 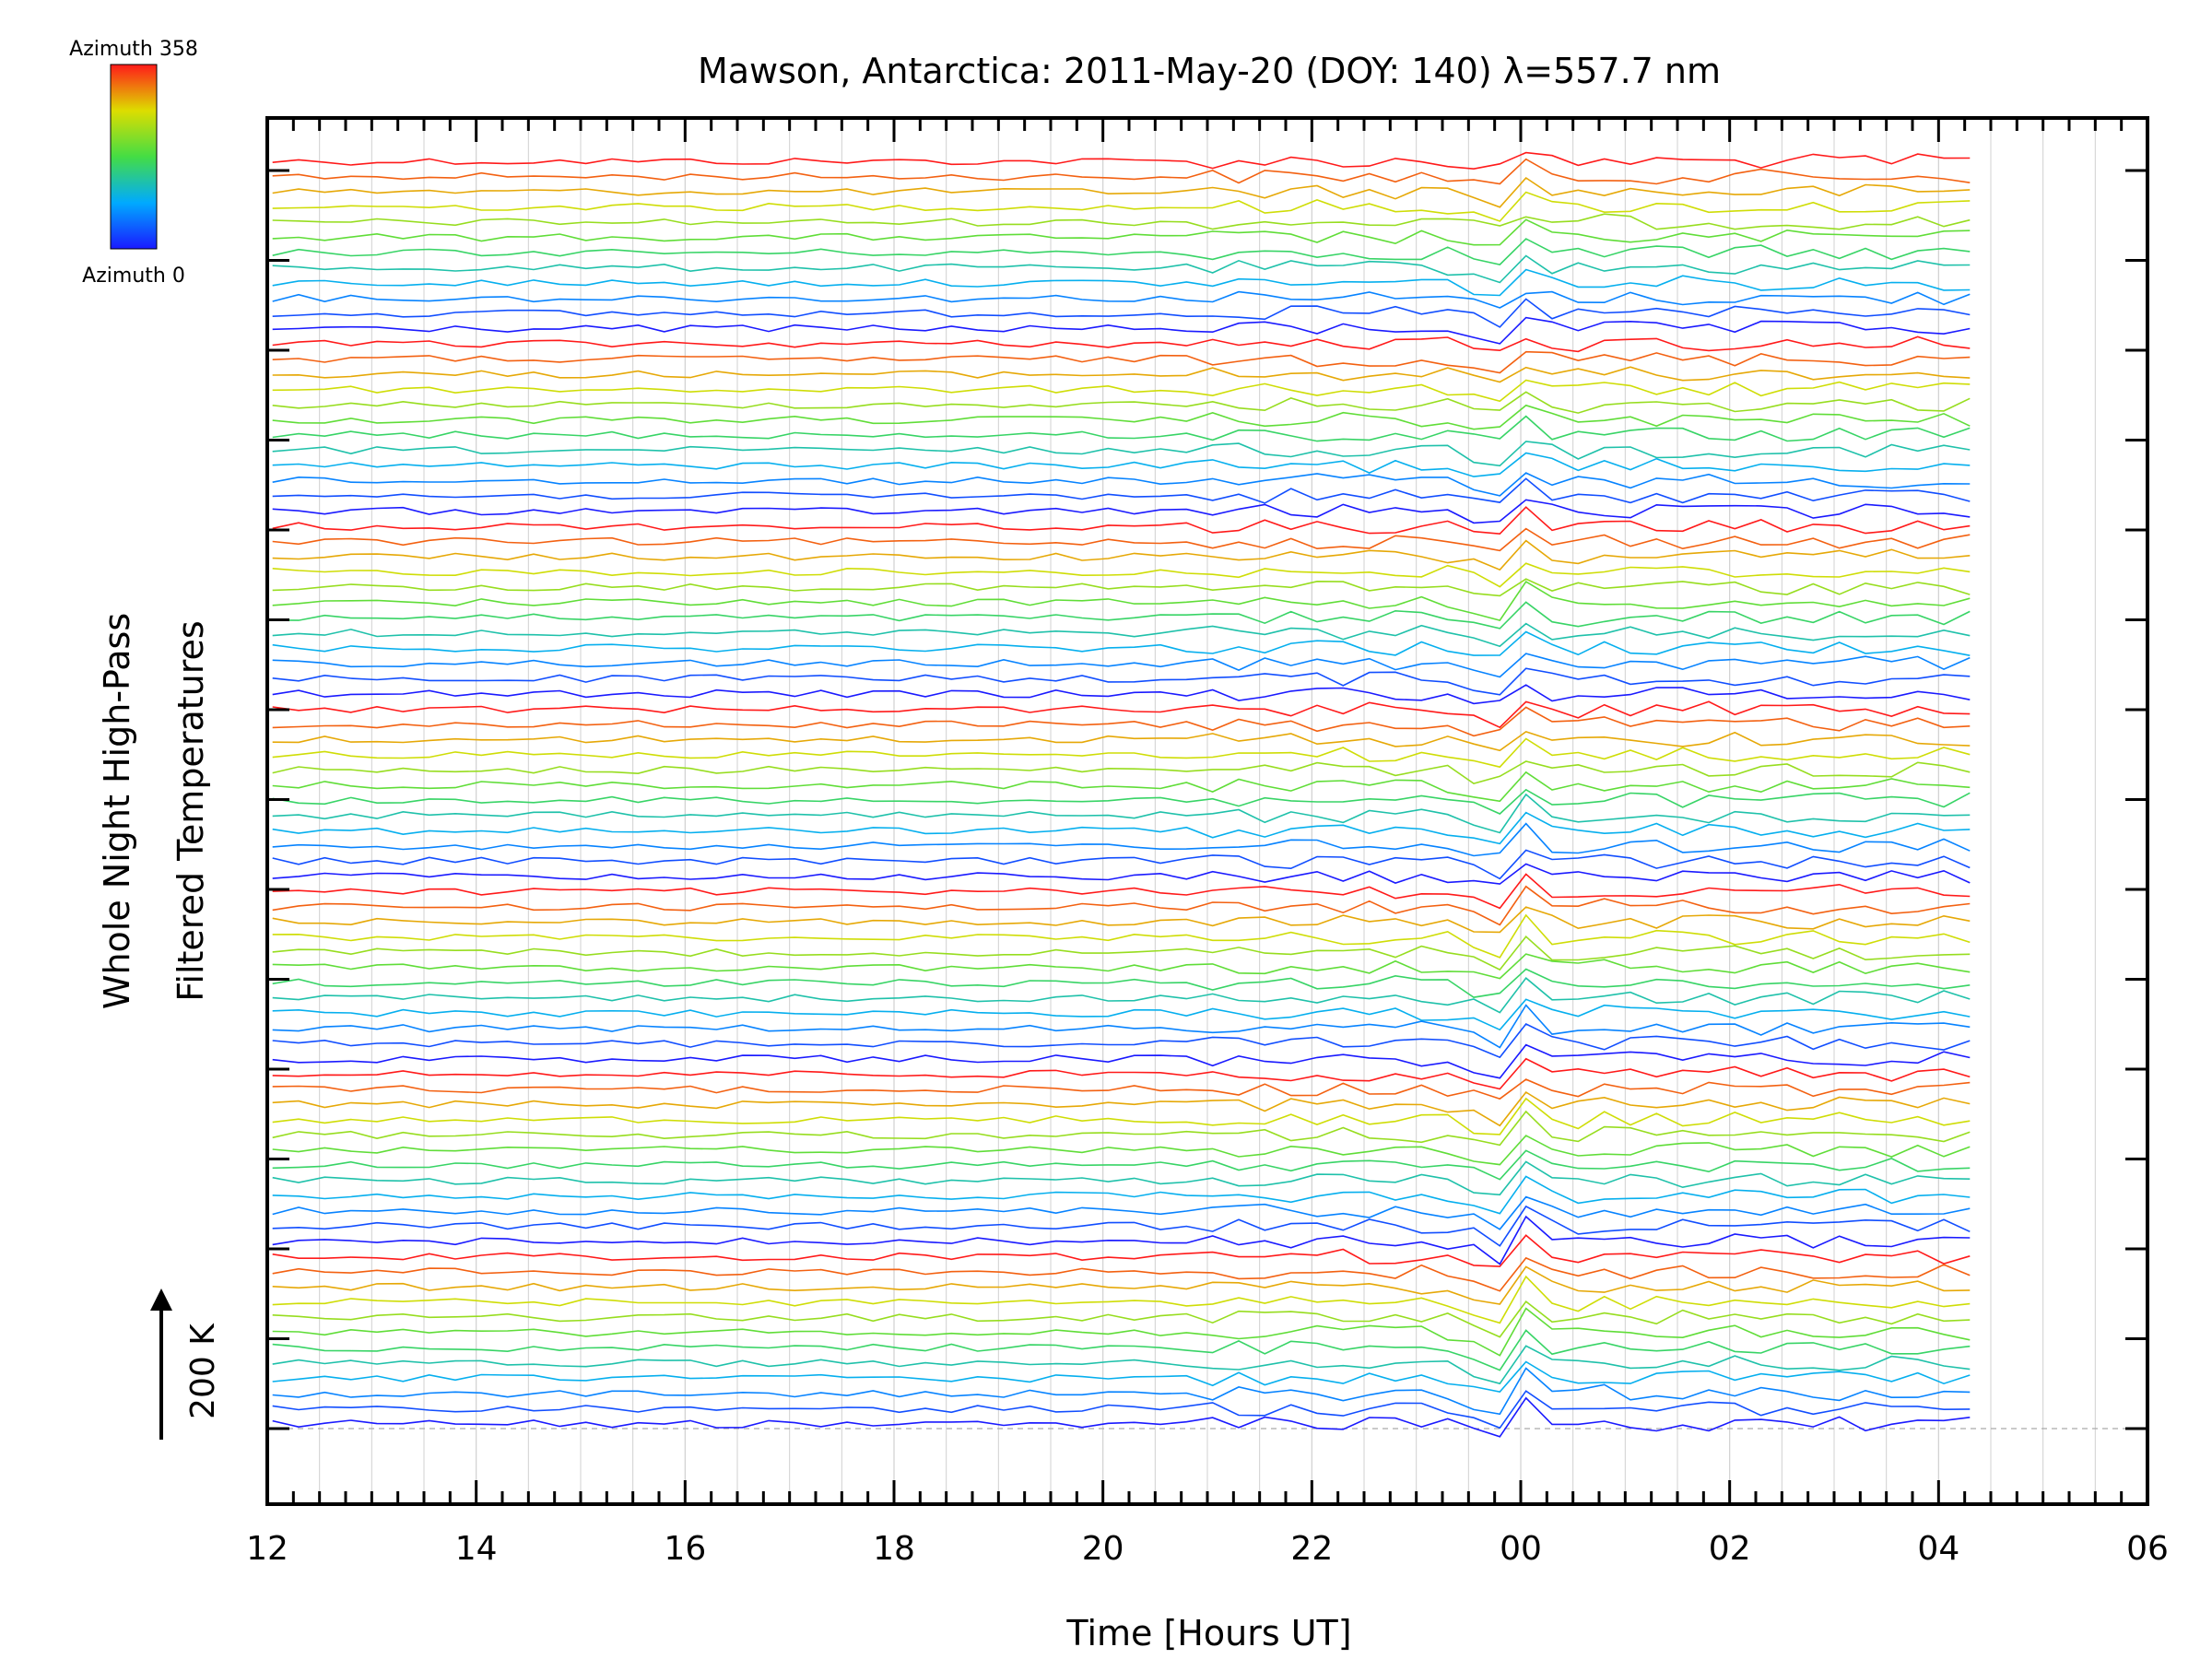 I want to click on x-tick-label: 12, so click(x=267, y=1549).